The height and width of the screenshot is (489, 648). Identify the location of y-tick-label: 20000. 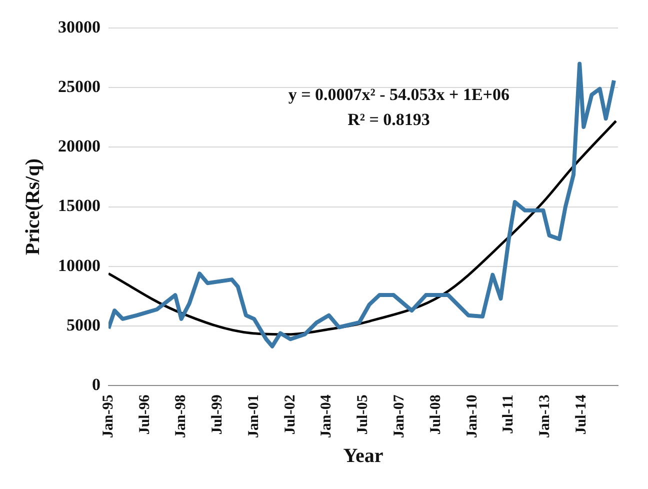
(79, 146).